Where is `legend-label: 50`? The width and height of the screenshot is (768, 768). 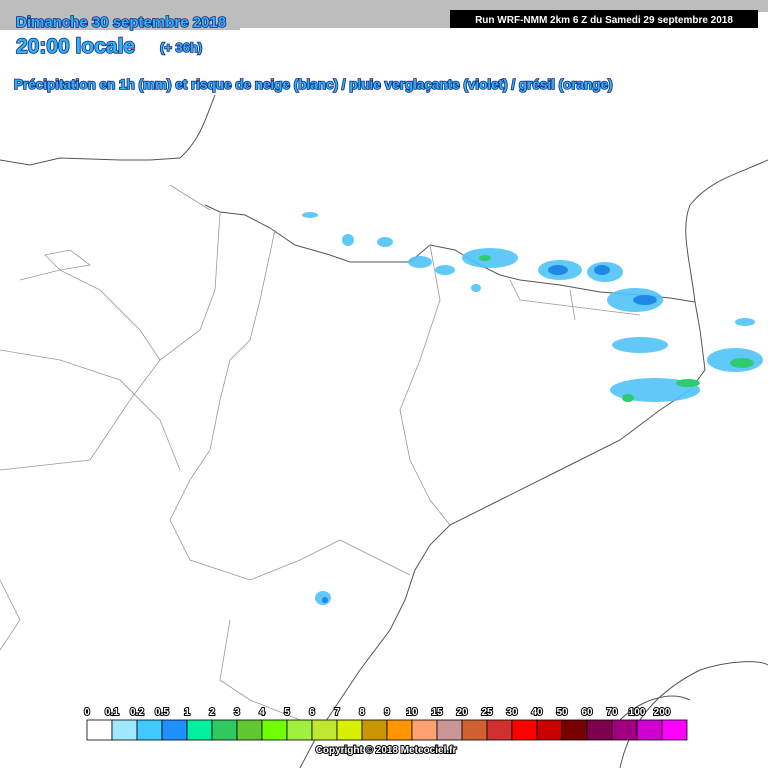 legend-label: 50 is located at coordinates (562, 712).